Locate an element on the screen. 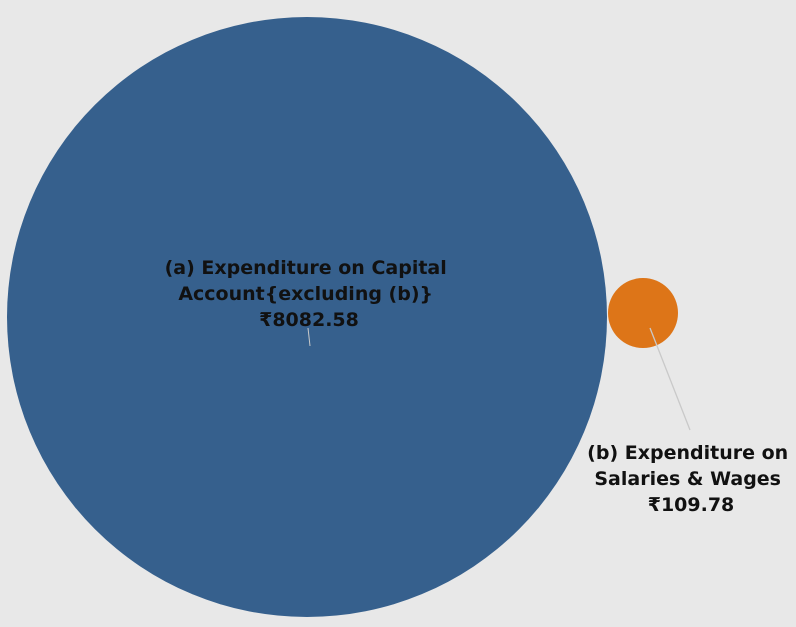 The width and height of the screenshot is (796, 627). value-salaries-wages: ₹109.78 is located at coordinates (691, 505).